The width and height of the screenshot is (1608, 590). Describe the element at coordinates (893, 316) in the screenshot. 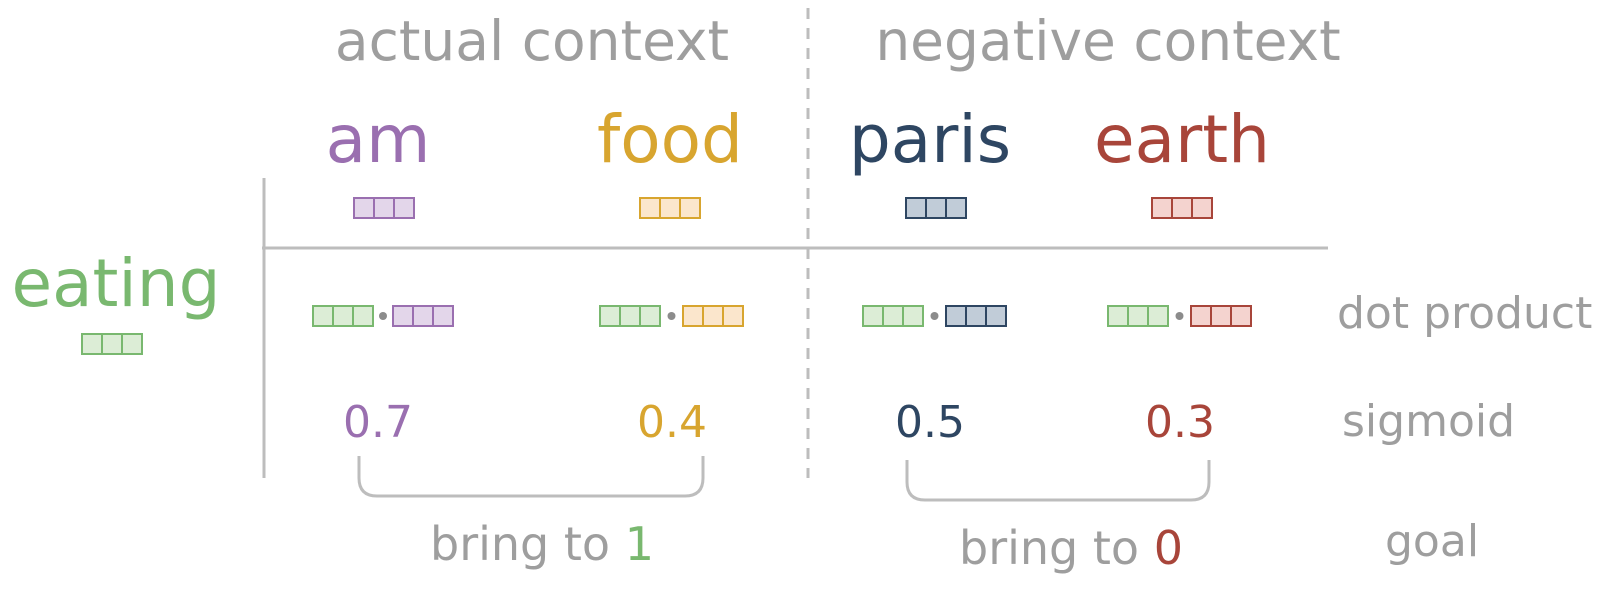

I see `dot-left-vector-paris` at that location.